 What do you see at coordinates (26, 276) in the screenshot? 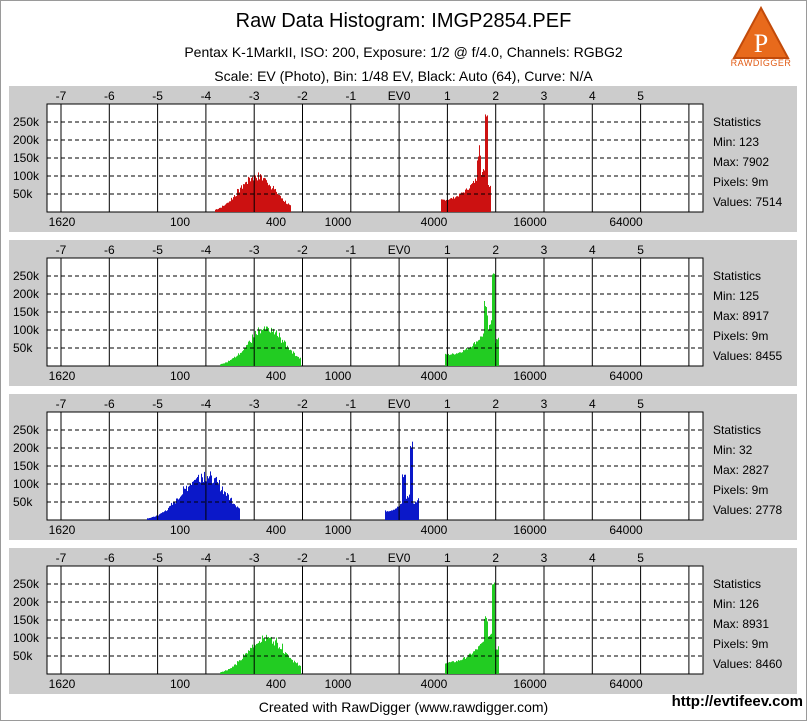
I see `y-tick-label: 250k` at bounding box center [26, 276].